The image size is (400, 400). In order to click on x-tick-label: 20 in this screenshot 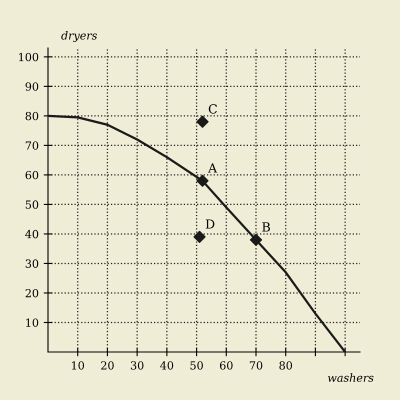, I will do `click(107, 365)`.